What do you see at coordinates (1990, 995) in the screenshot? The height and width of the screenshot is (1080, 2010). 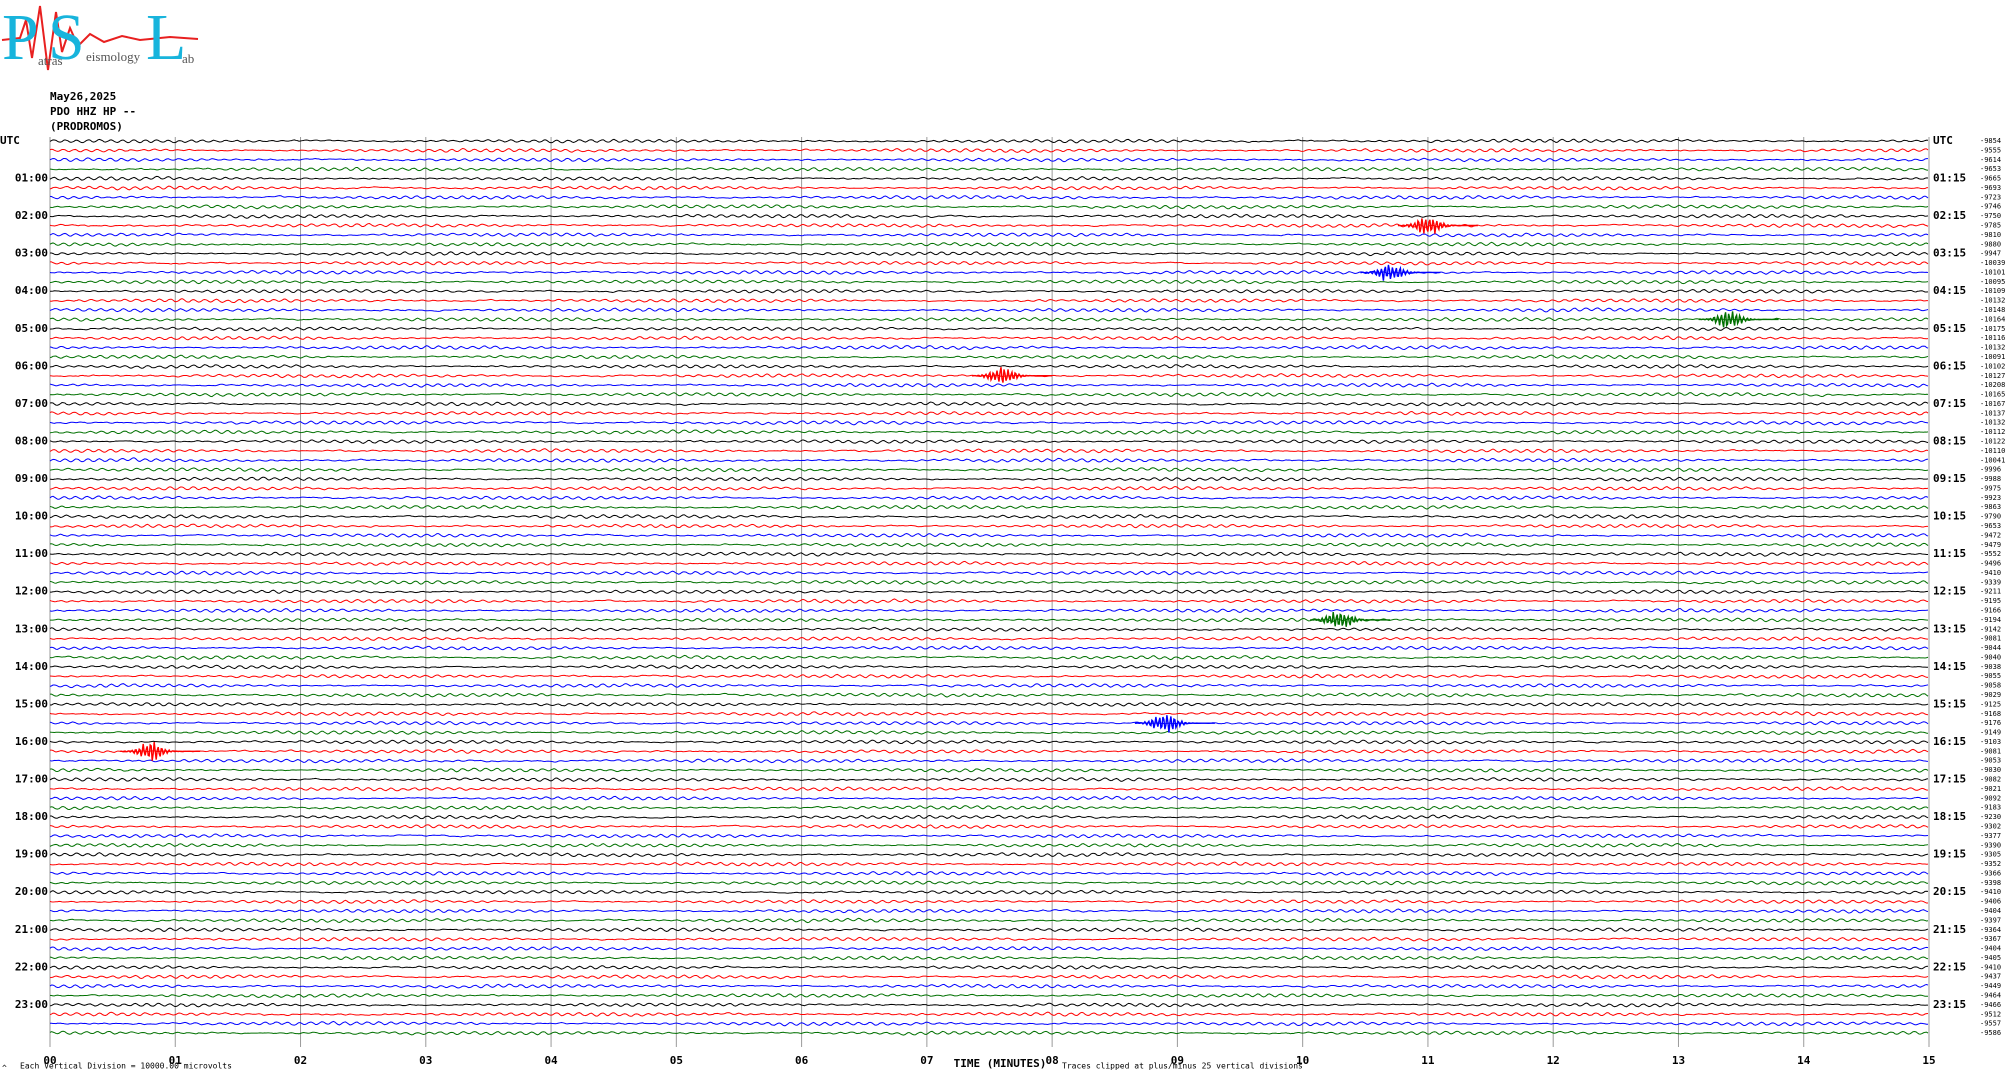 I see `row-value: -9464` at bounding box center [1990, 995].